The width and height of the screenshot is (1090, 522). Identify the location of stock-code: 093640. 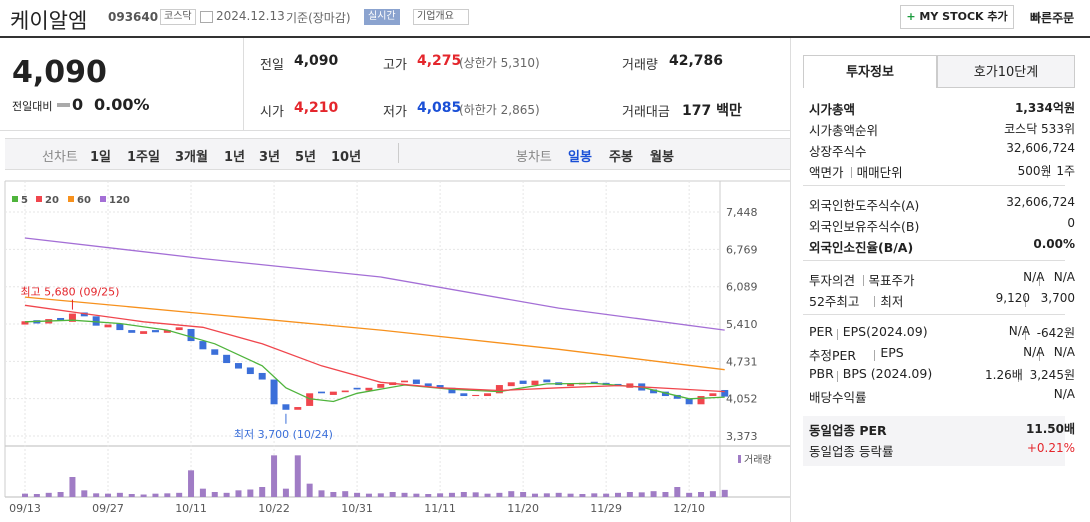
(133, 17).